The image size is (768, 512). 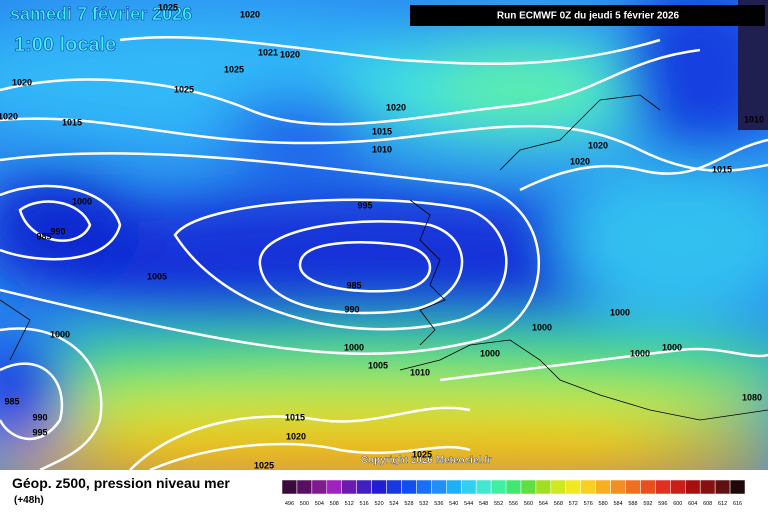 What do you see at coordinates (423, 504) in the screenshot?
I see `colorbar-label: 532` at bounding box center [423, 504].